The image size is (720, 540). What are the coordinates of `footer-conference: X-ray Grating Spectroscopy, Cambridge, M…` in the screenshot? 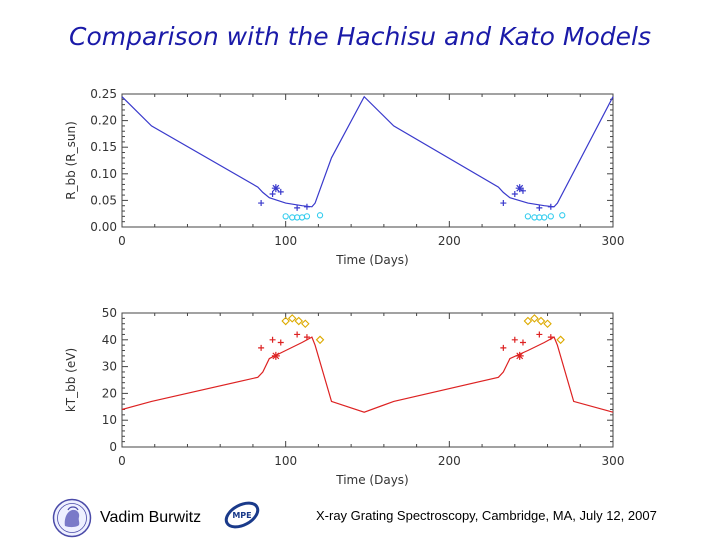 It's located at (486, 515).